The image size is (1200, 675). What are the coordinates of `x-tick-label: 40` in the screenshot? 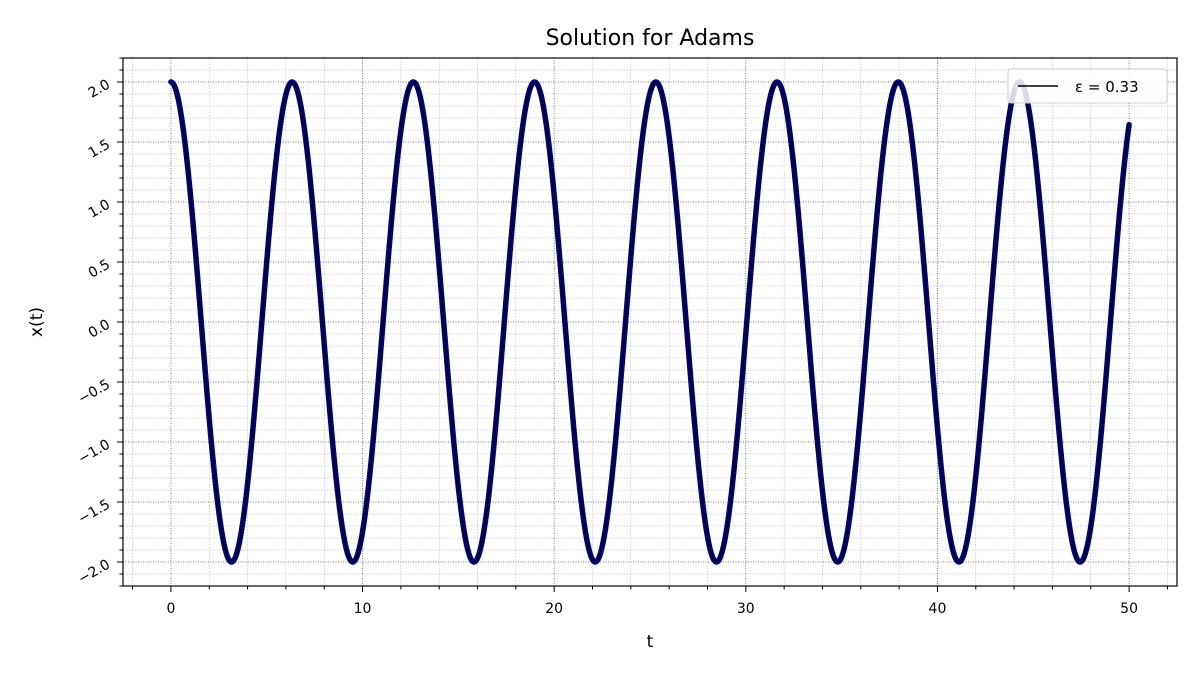 It's located at (938, 609).